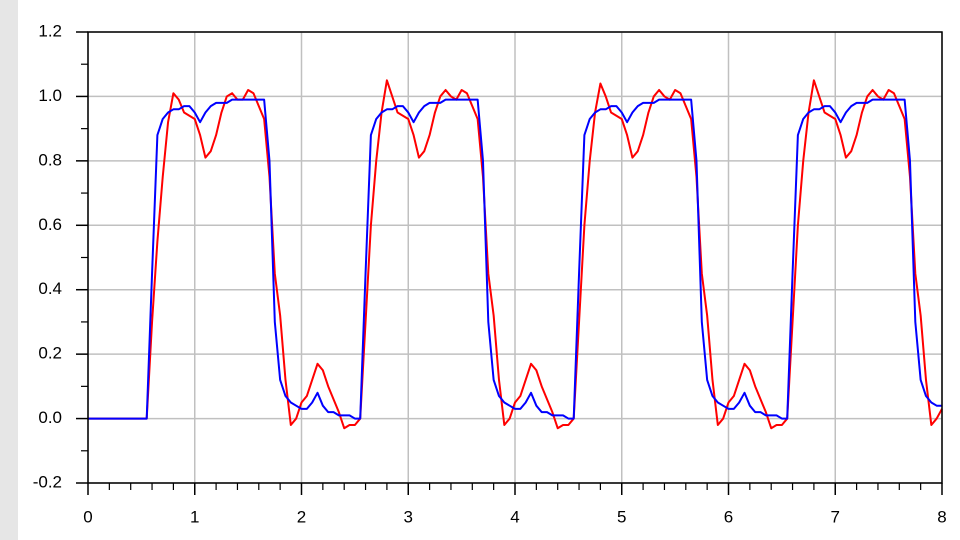 The height and width of the screenshot is (540, 960). Describe the element at coordinates (50, 353) in the screenshot. I see `y-tick-label: 0.2` at that location.